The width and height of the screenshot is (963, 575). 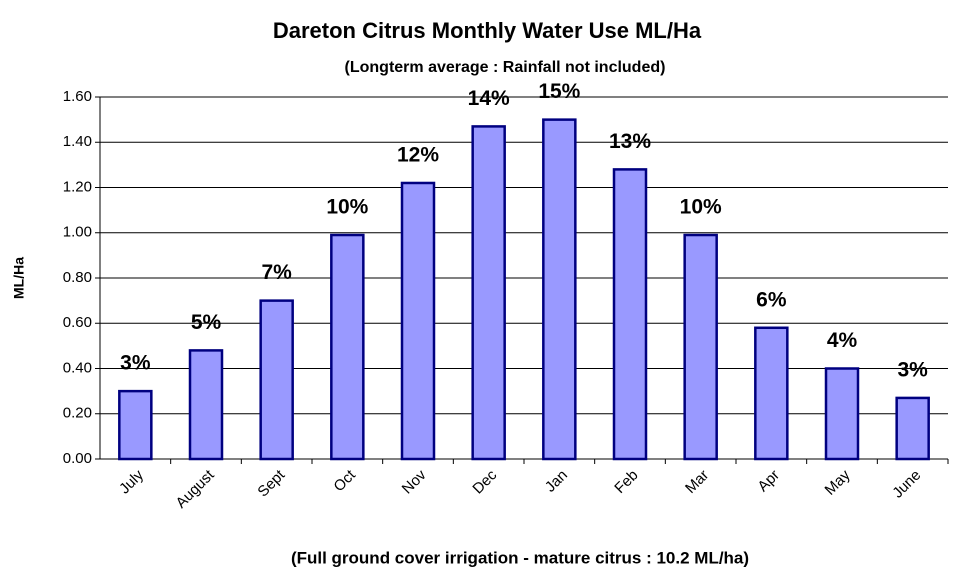 I want to click on x-tick-label: Mar, so click(x=697, y=482).